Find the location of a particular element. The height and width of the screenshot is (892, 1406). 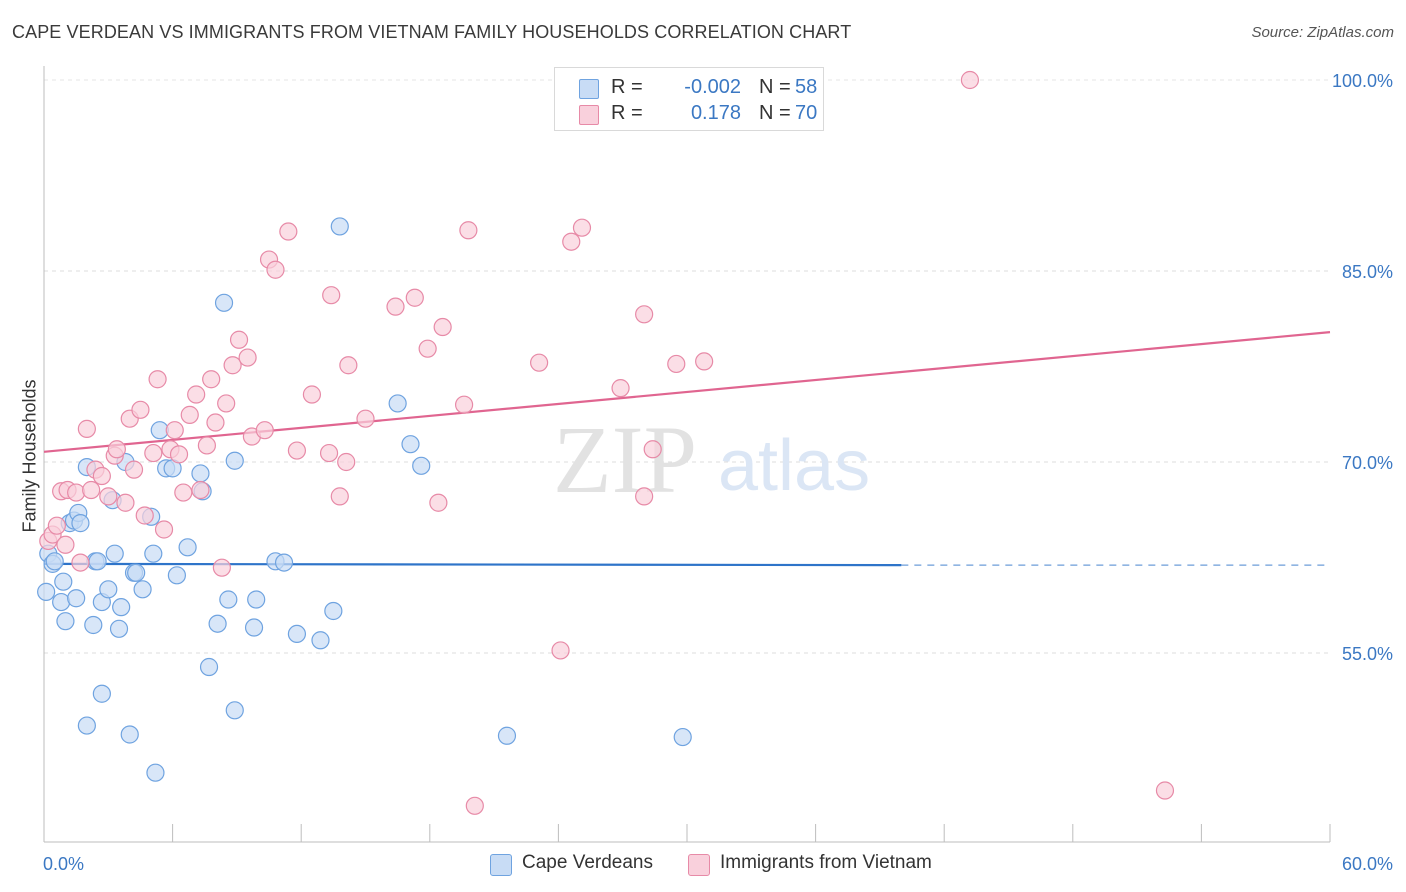

r-value: 0.178 is located at coordinates (715, 113).